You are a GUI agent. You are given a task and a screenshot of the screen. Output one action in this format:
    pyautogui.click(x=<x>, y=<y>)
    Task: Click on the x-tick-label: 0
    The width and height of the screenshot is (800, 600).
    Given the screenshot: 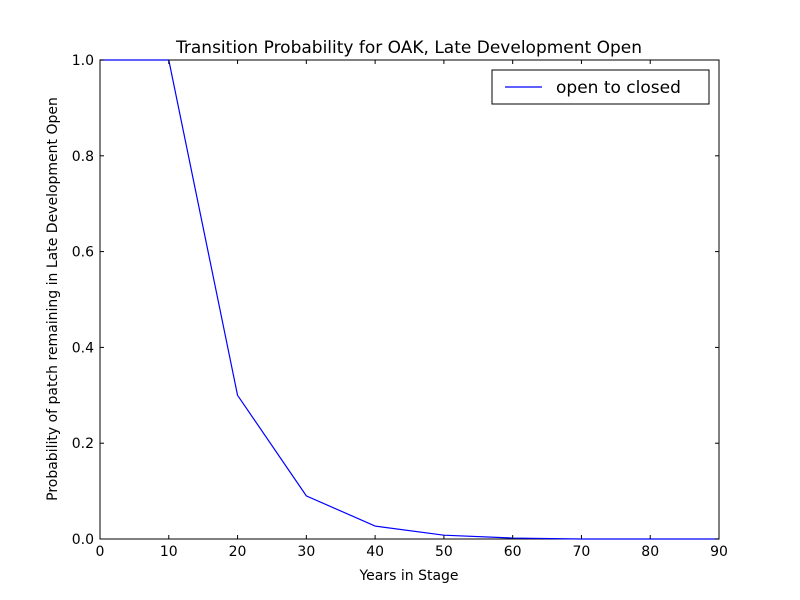 What is the action you would take?
    pyautogui.click(x=100, y=552)
    